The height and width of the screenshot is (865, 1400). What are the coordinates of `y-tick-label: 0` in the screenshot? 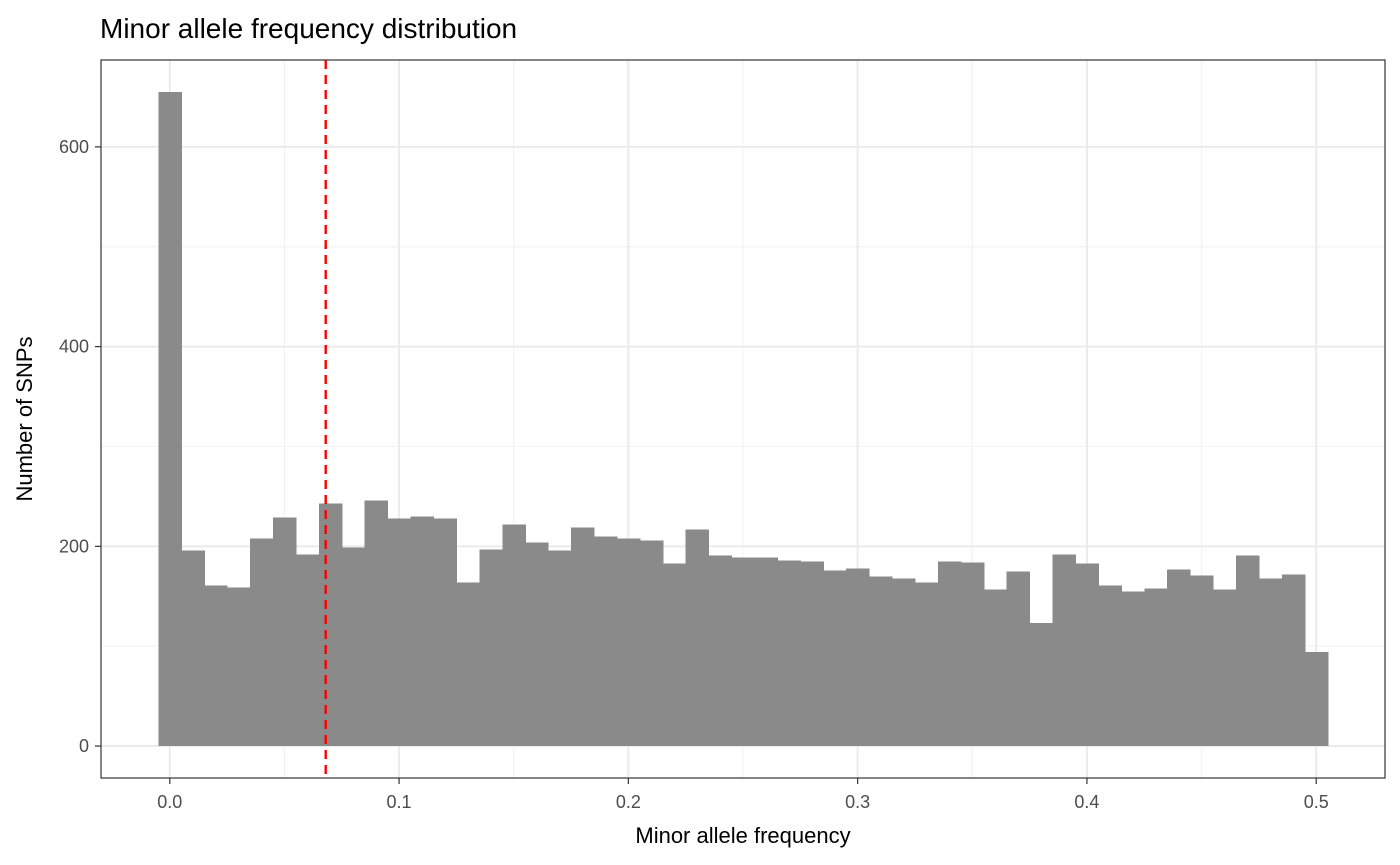 It's located at (84, 746).